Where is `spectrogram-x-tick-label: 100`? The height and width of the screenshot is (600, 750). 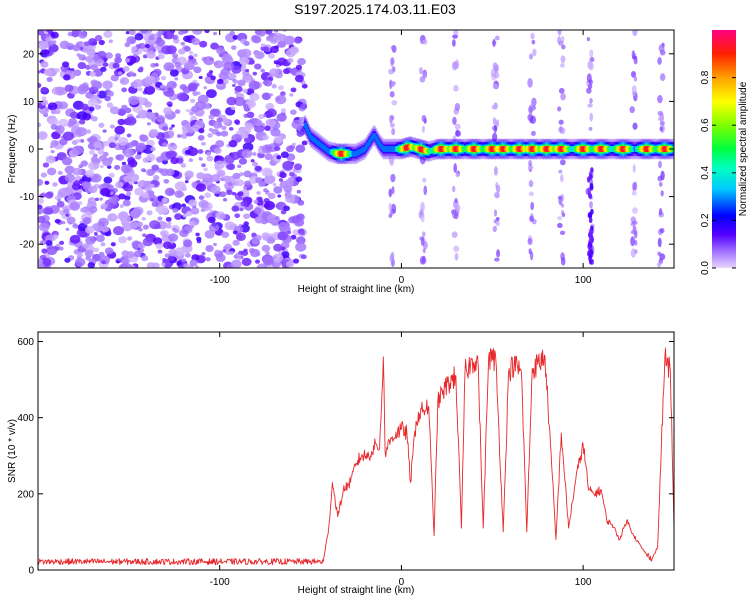
spectrogram-x-tick-label: 100 is located at coordinates (583, 280).